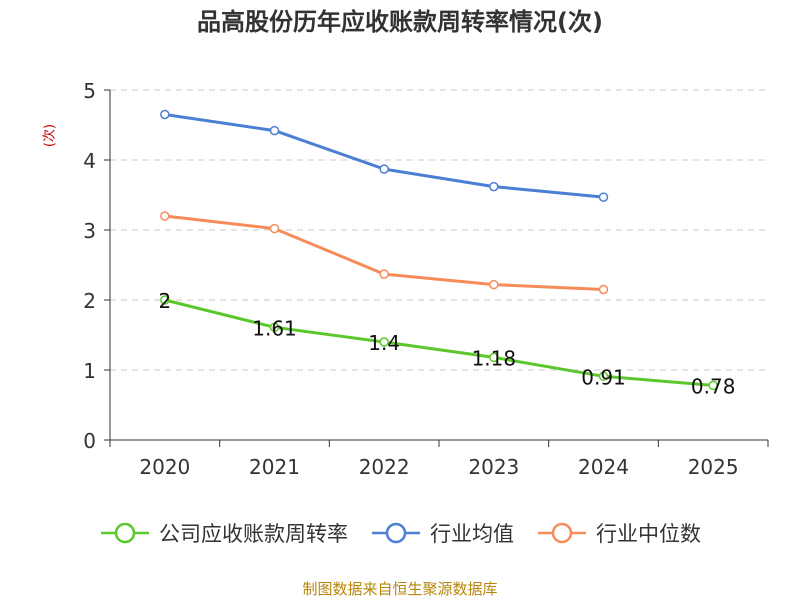 This screenshot has height=600, width=800. What do you see at coordinates (400, 22) in the screenshot?
I see `chart-title: 品高股份历年应收账款周转率情况(次)` at bounding box center [400, 22].